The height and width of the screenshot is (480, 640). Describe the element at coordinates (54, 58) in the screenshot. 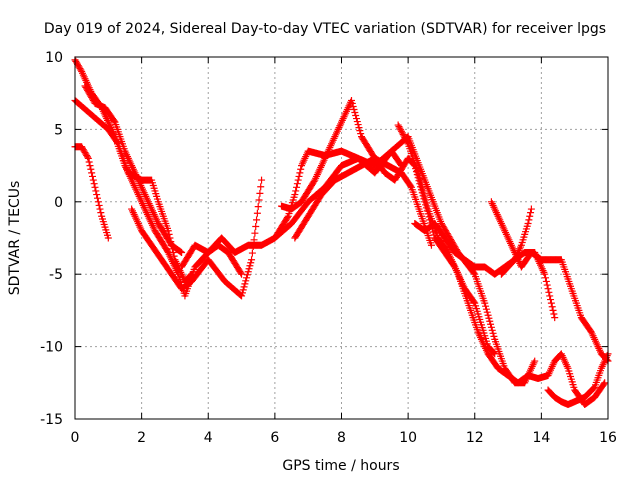

I see `y-tick-label: 10` at that location.